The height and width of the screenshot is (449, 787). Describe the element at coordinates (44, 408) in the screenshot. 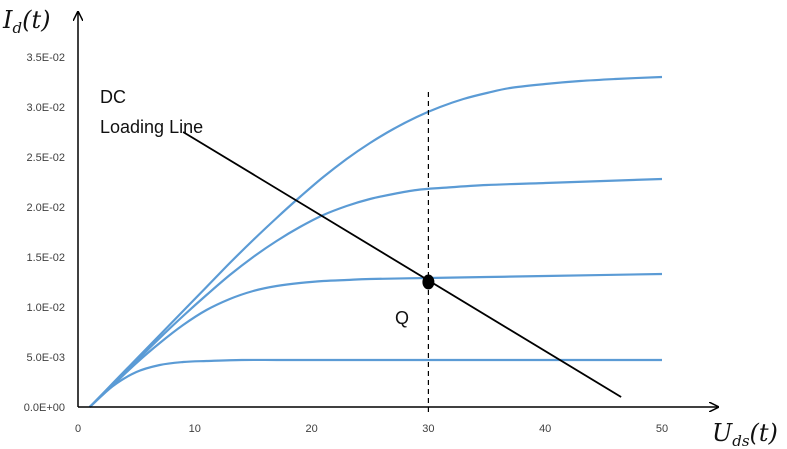

I see `y-tick-label: 0.0E+00` at that location.